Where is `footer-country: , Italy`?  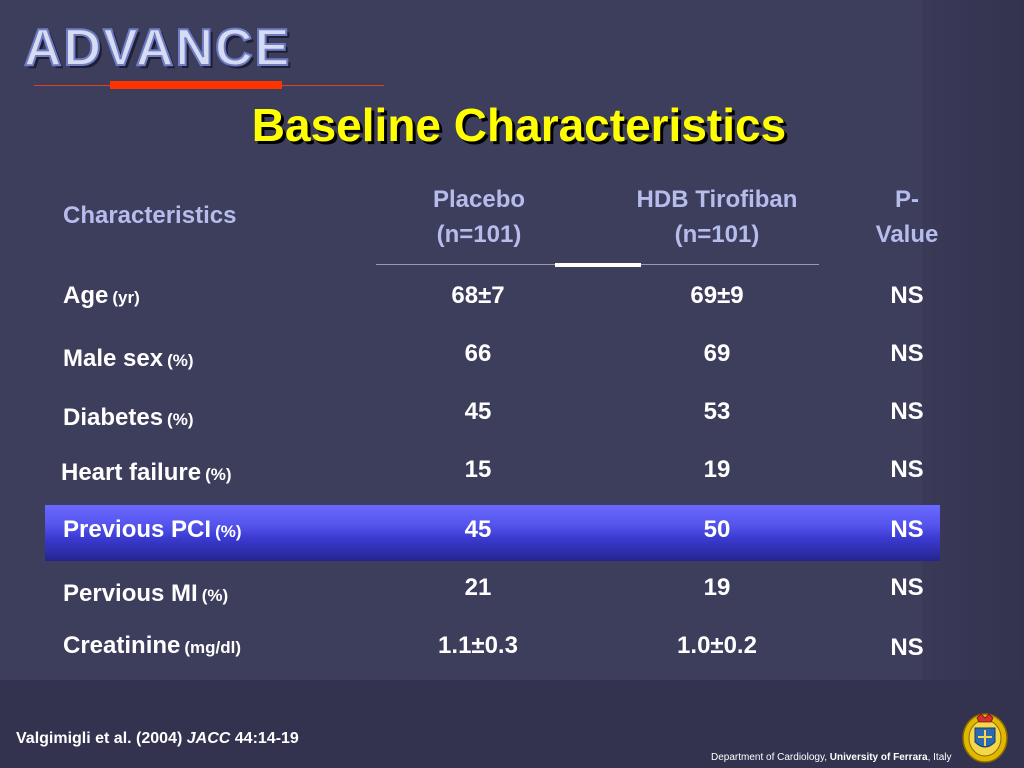 footer-country: , Italy is located at coordinates (940, 757).